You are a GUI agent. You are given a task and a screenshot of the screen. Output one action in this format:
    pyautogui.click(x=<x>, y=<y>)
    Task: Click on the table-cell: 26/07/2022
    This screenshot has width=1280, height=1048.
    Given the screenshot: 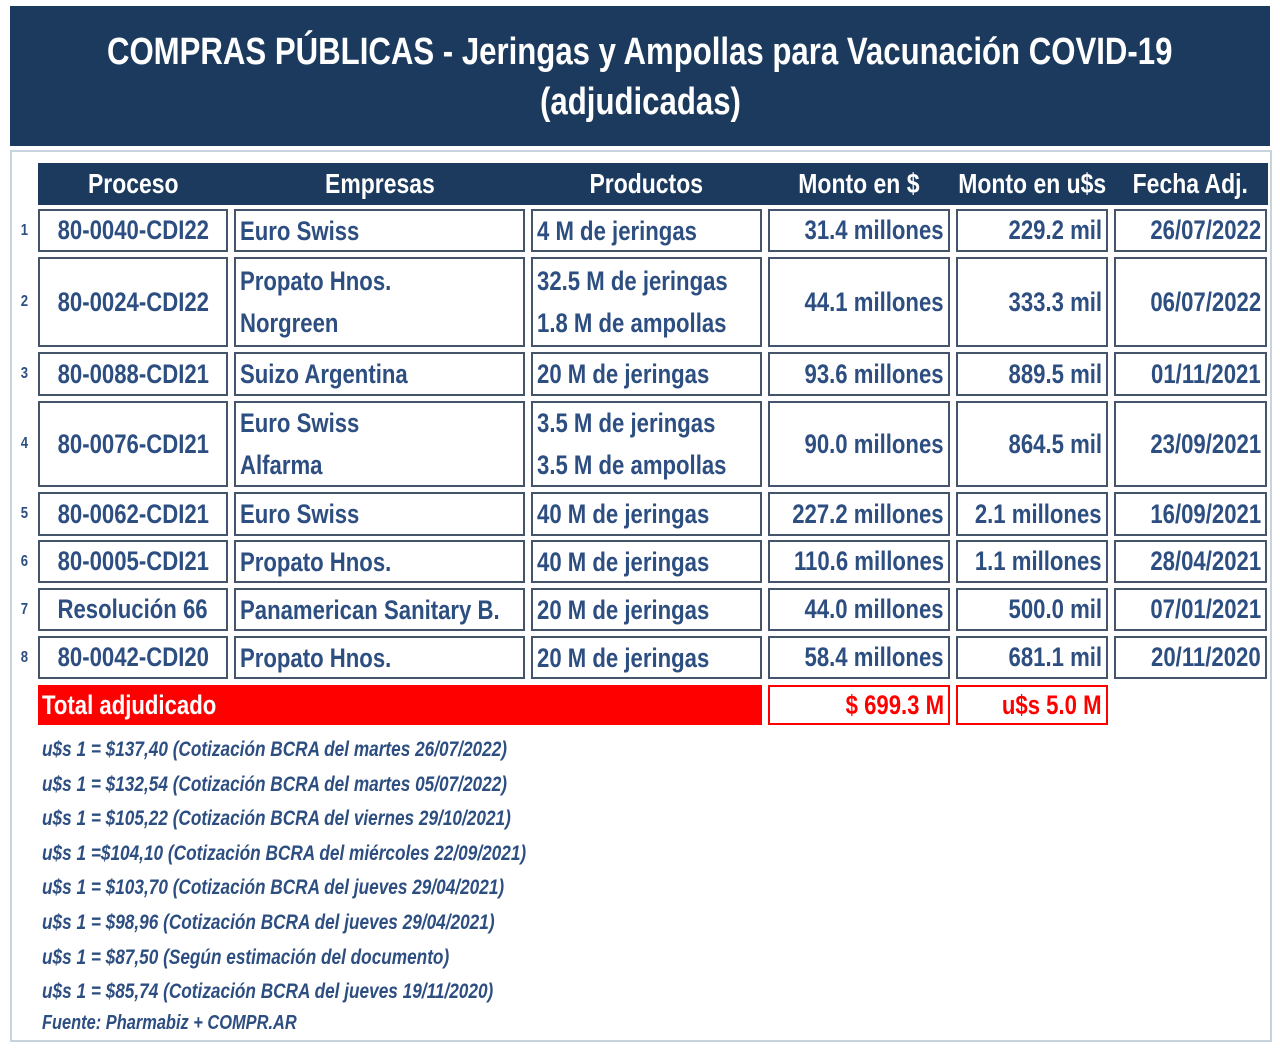 What is the action you would take?
    pyautogui.click(x=1190, y=230)
    